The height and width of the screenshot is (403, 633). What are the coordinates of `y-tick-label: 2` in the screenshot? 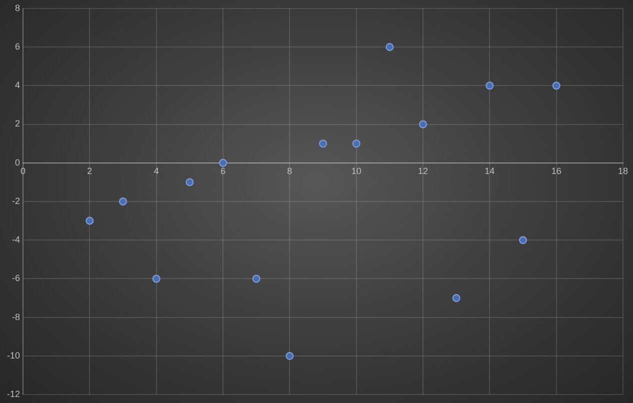 It's located at (17, 123).